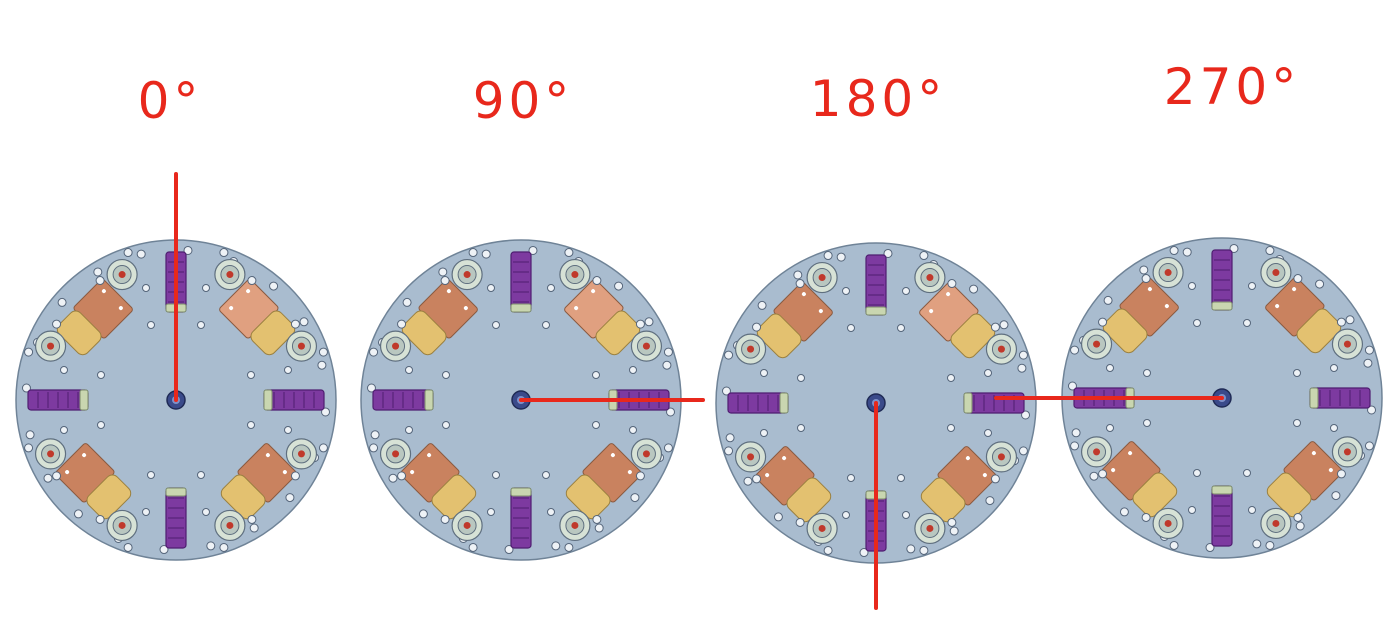 The width and height of the screenshot is (1399, 635). What do you see at coordinates (523, 101) in the screenshot?
I see `angle-label-90: 90°` at bounding box center [523, 101].